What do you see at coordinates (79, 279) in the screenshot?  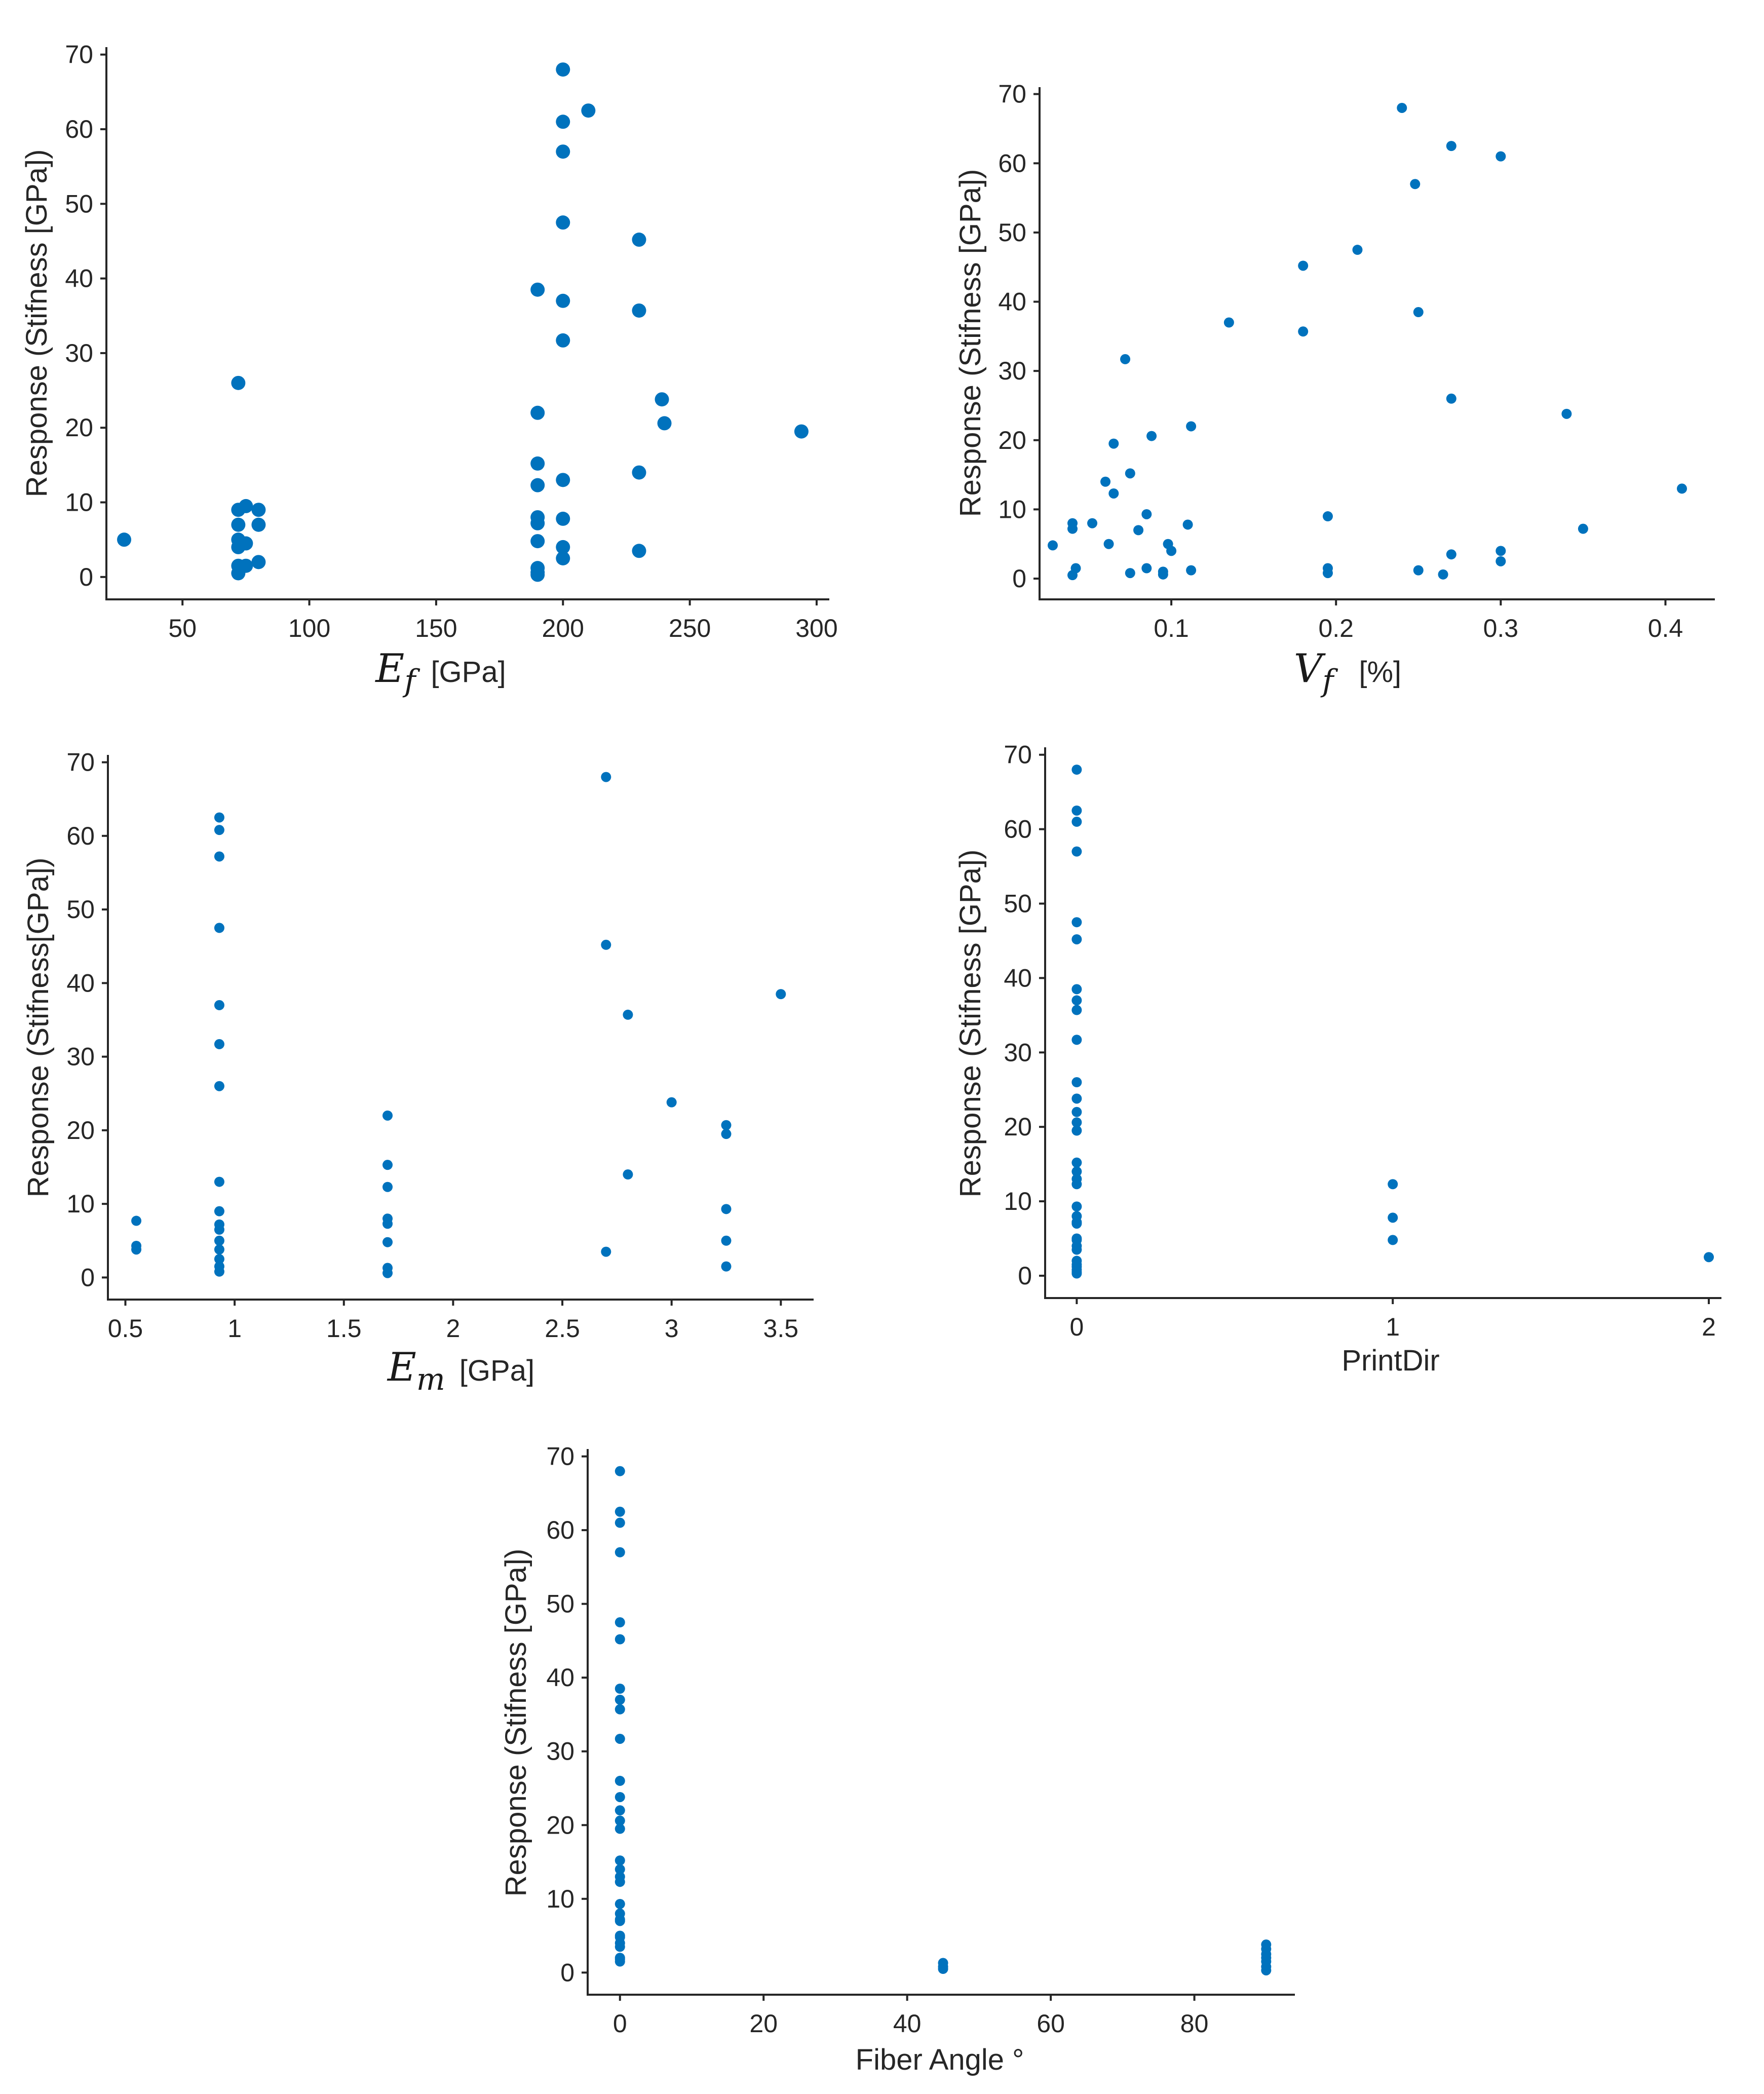 I see `ef-y-tick-label: 40` at bounding box center [79, 279].